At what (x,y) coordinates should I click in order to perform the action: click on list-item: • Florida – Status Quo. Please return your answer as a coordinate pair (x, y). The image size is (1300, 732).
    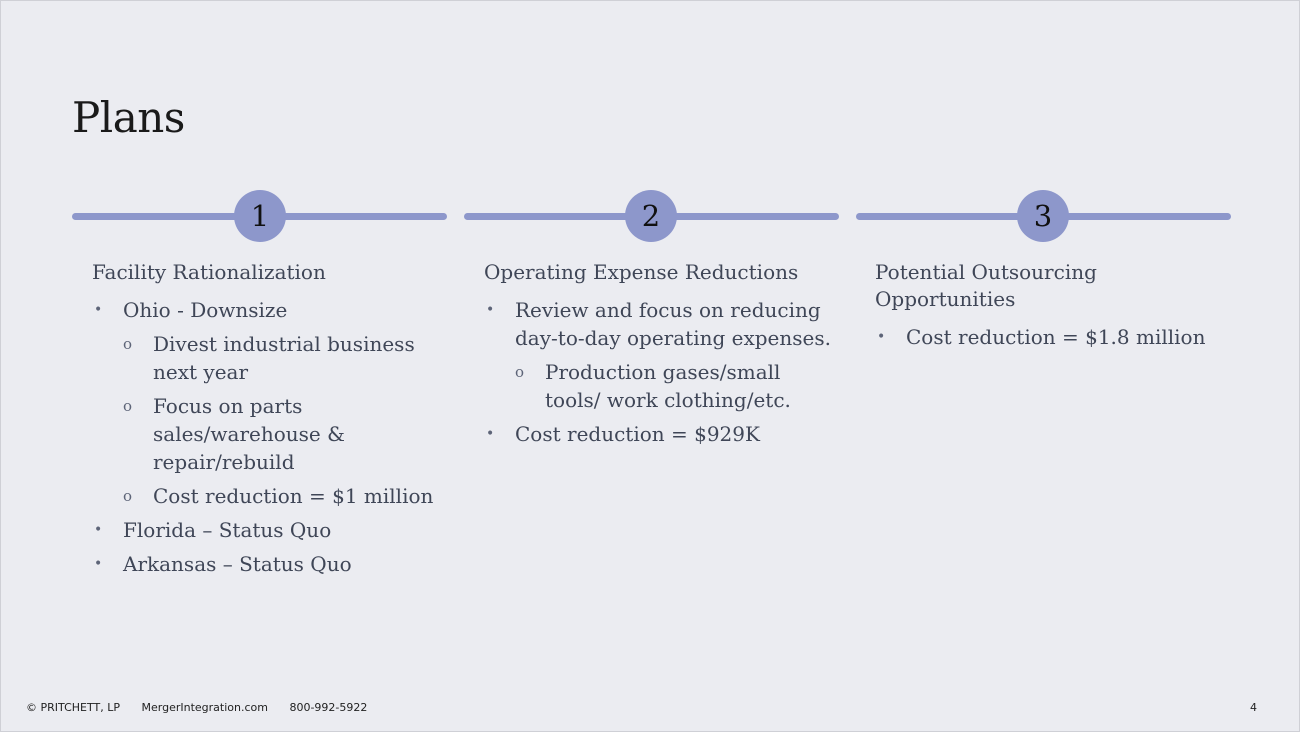
    Looking at the image, I should click on (267, 530).